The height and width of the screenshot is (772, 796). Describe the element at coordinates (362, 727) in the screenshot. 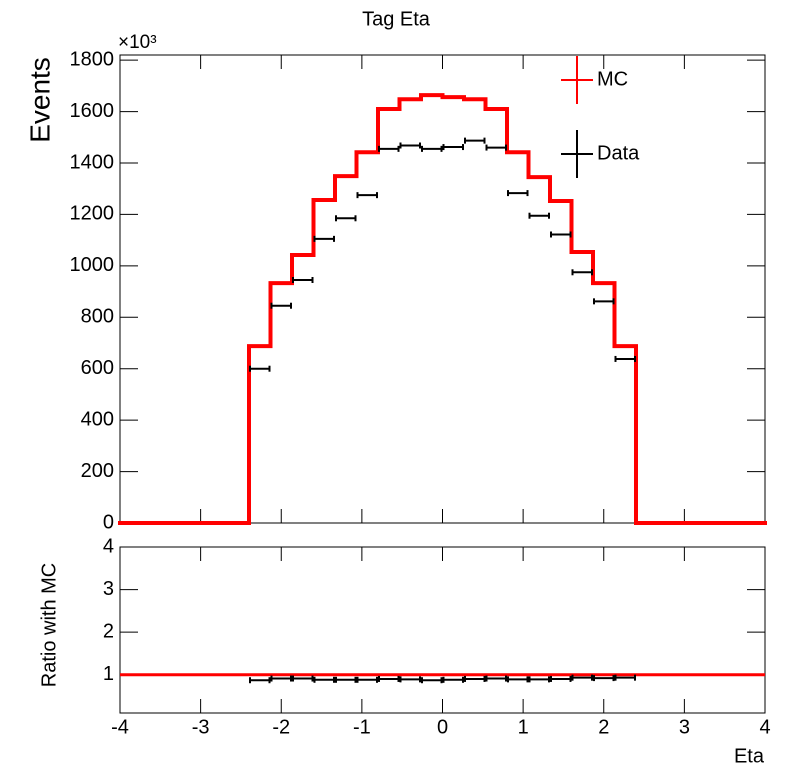

I see `x-tick-label: -1` at that location.